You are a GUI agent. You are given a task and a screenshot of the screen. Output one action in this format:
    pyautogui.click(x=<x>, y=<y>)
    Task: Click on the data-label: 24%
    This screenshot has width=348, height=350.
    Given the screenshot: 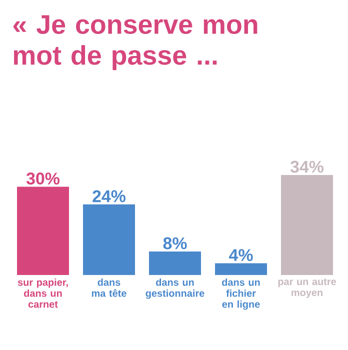 What is the action you would take?
    pyautogui.click(x=109, y=196)
    